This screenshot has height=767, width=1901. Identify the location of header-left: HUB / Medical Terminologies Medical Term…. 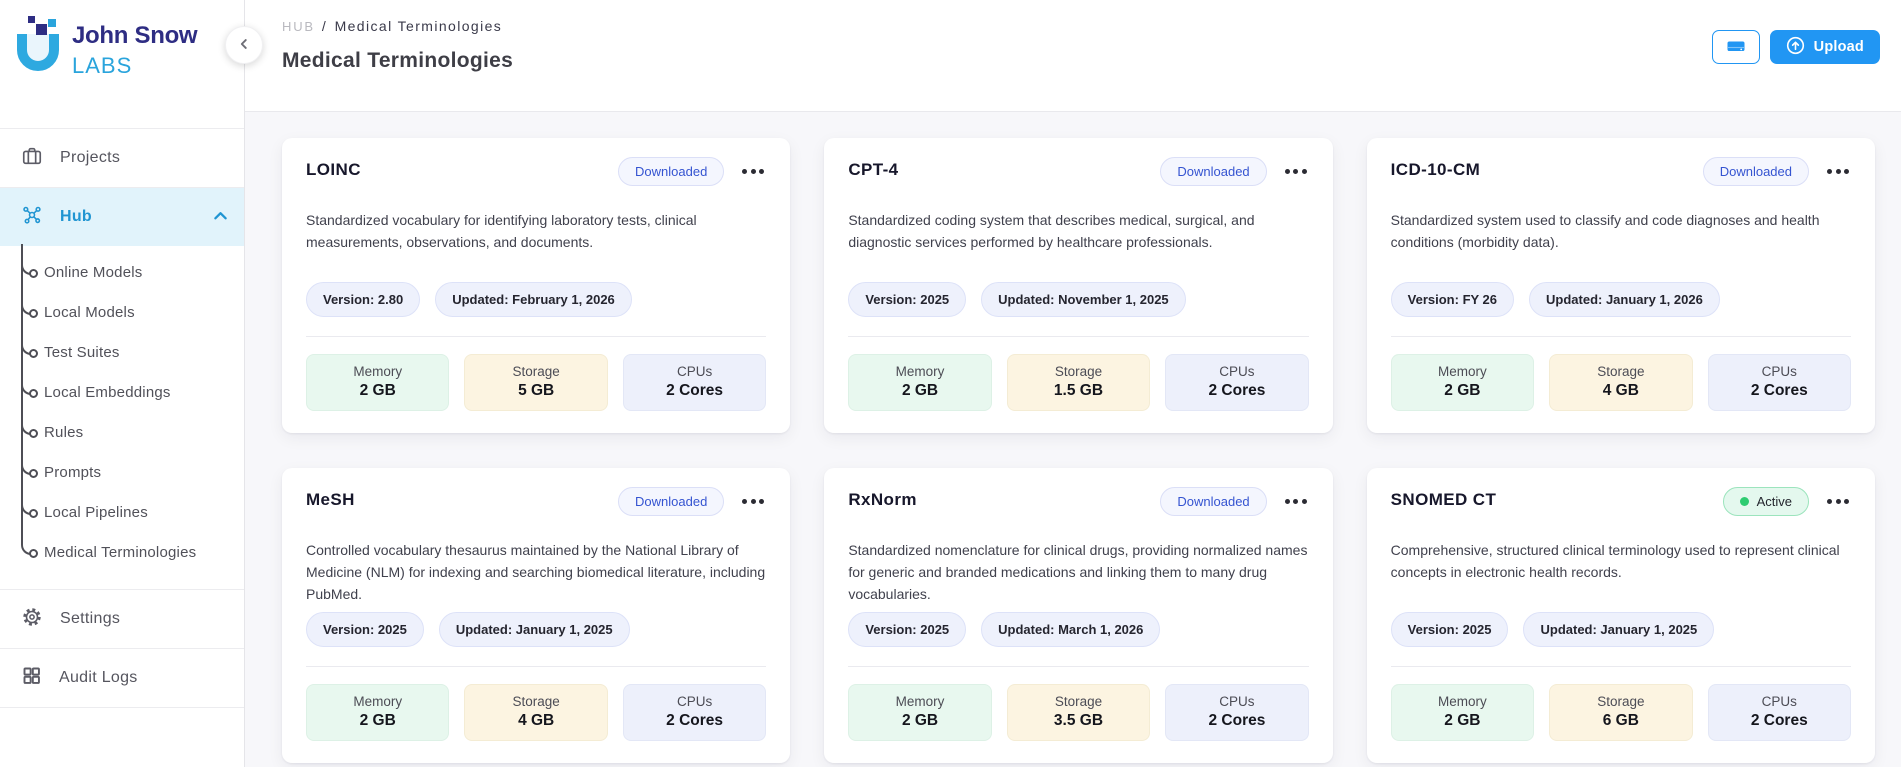
(397, 64).